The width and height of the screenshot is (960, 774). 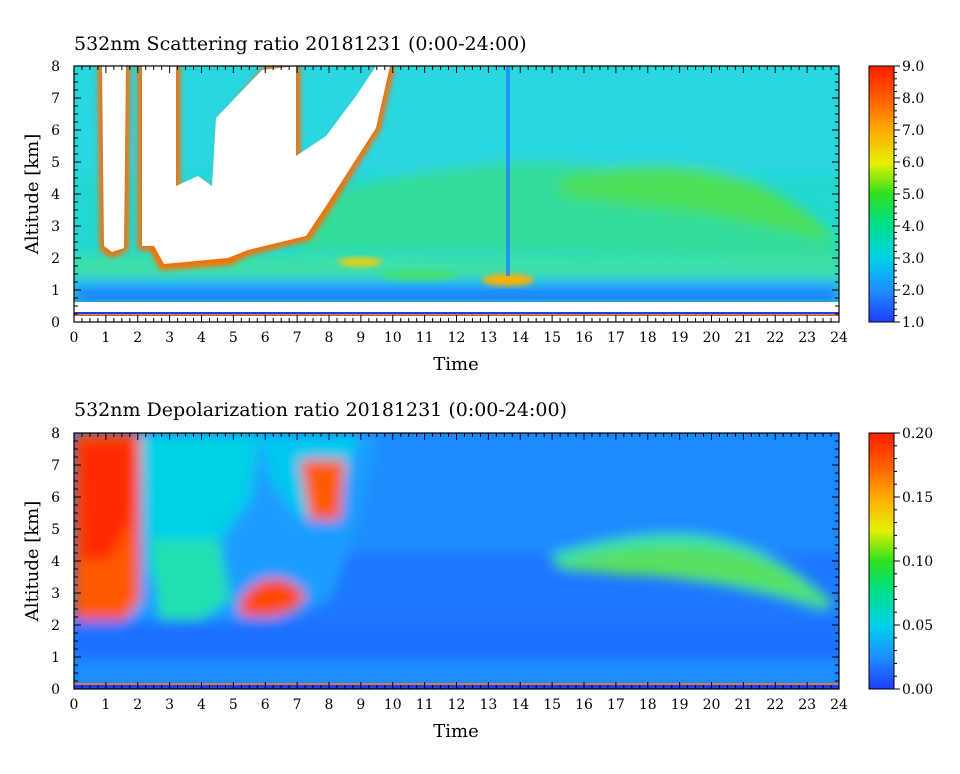 I want to click on panel-2-ylabel: Altitude [km], so click(x=32, y=562).